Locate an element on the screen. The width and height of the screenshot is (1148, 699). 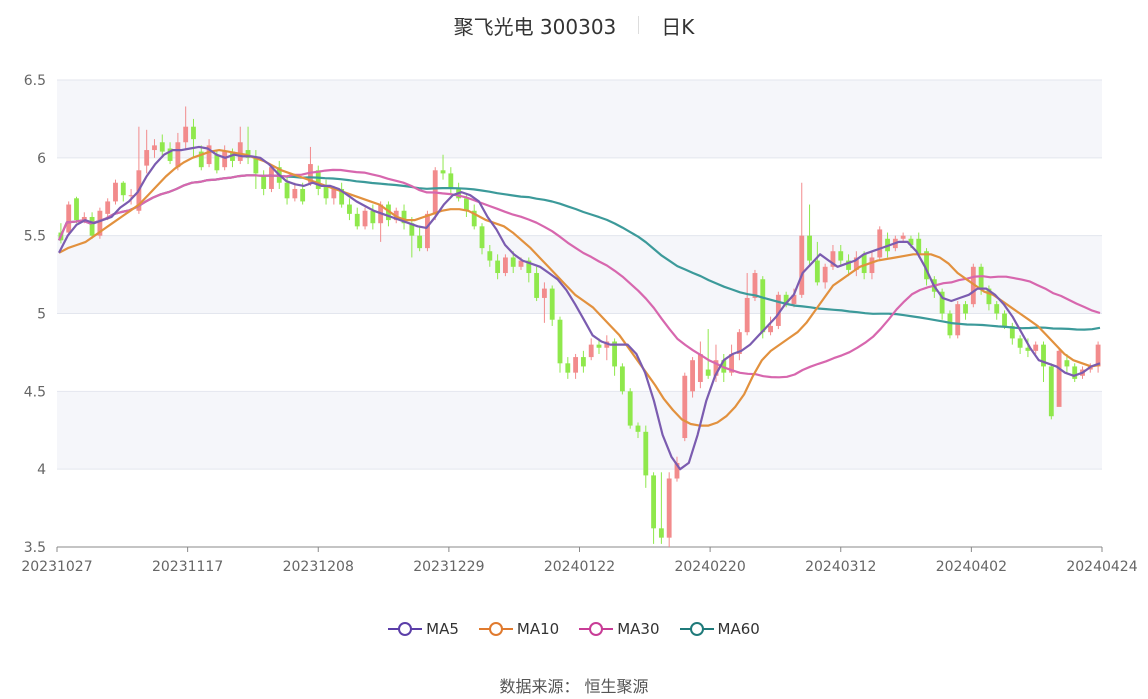
legend-item-ma60: MA60 is located at coordinates (719, 629).